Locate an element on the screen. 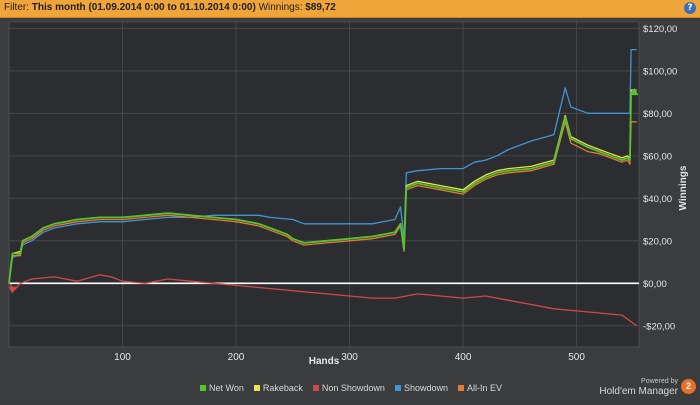 The width and height of the screenshot is (700, 405). y-tick-label: $120,00 is located at coordinates (660, 29).